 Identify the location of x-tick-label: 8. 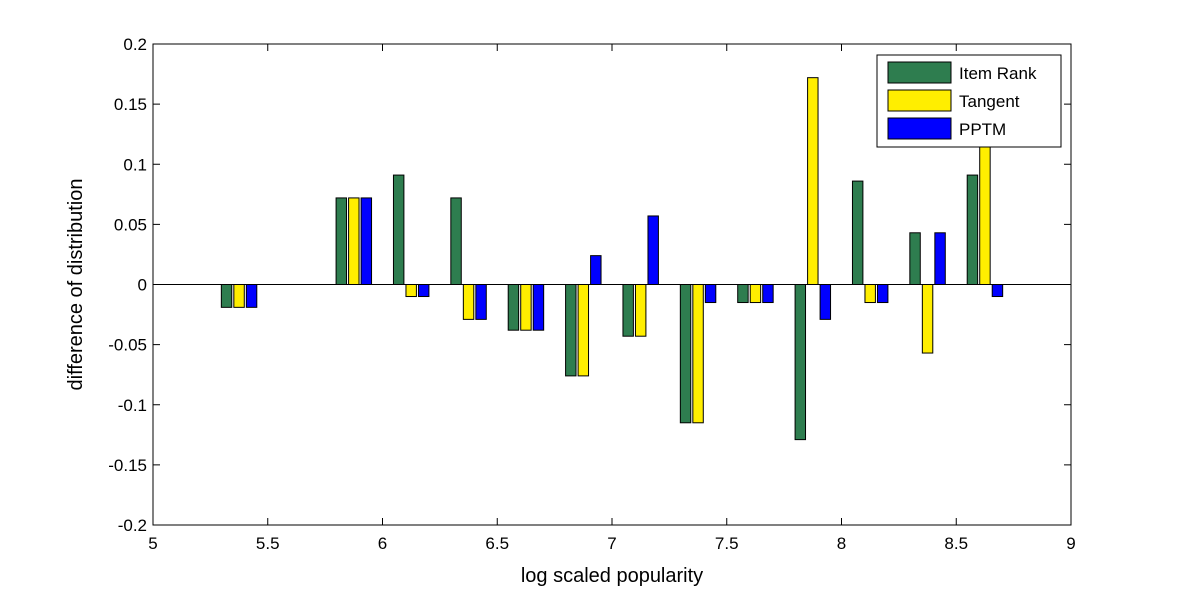
(841, 543).